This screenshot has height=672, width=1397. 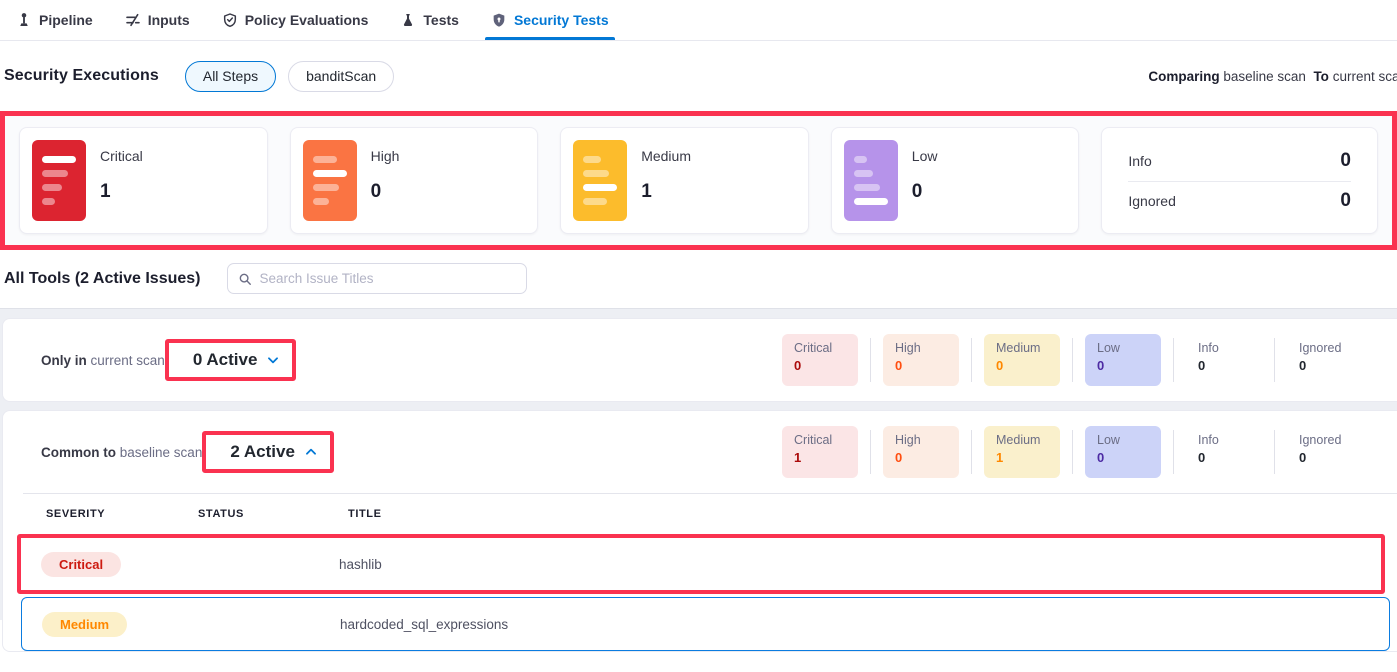 I want to click on issue-title: hashlib, so click(x=360, y=564).